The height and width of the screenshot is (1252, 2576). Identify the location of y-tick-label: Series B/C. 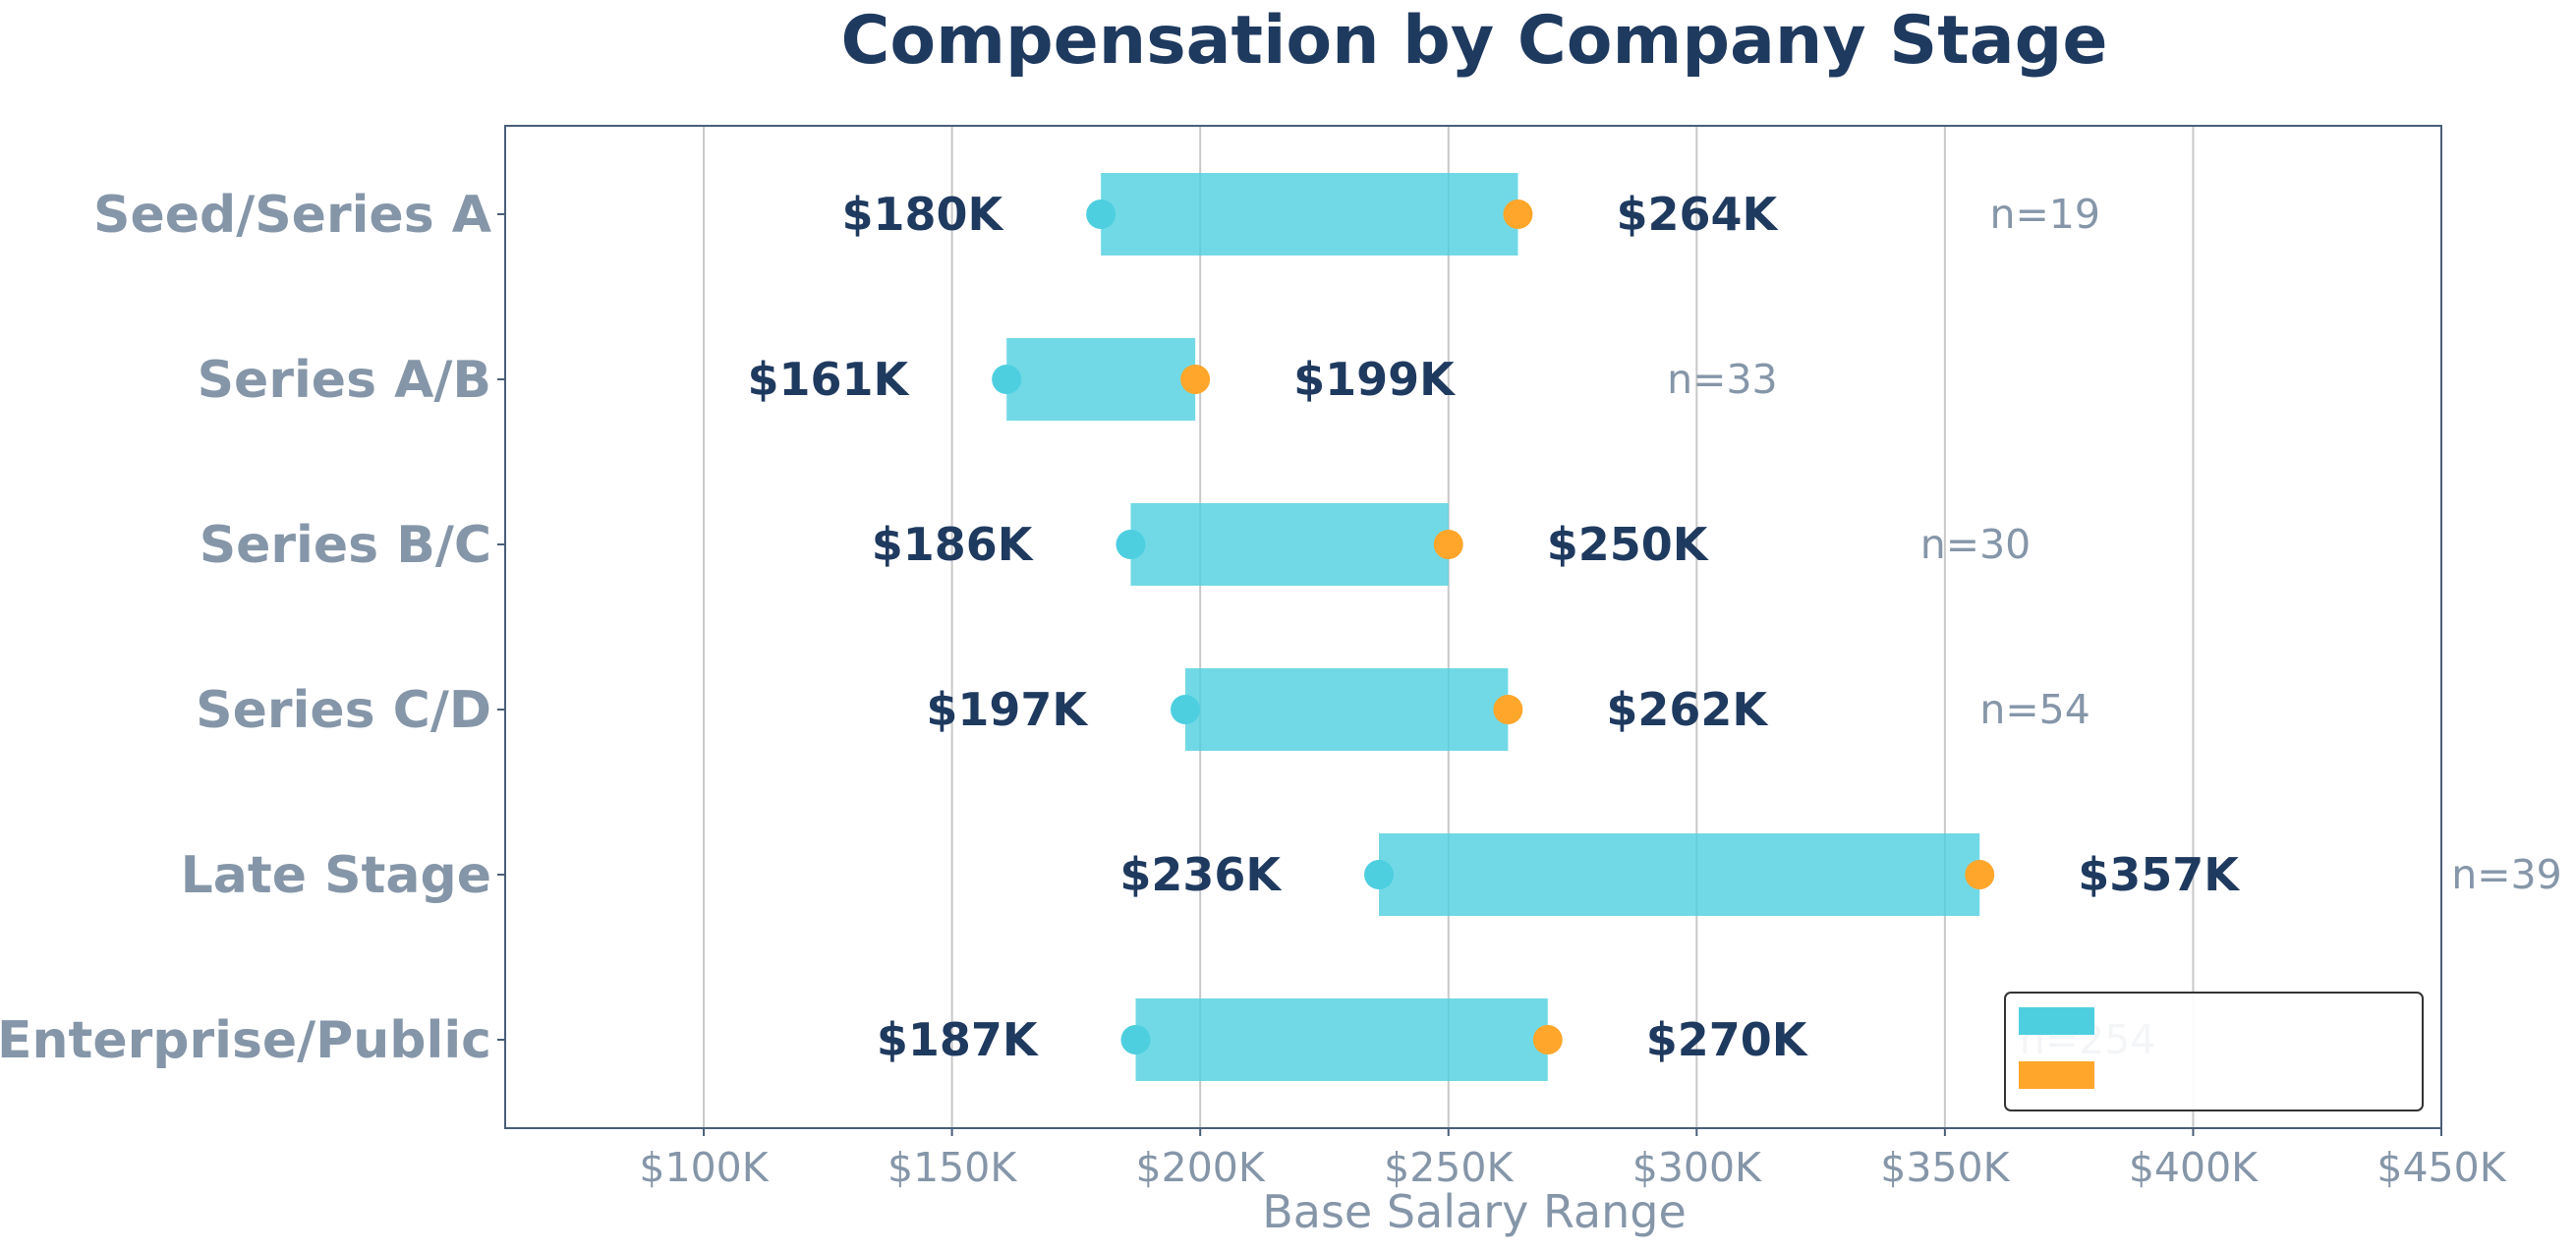
(345, 545).